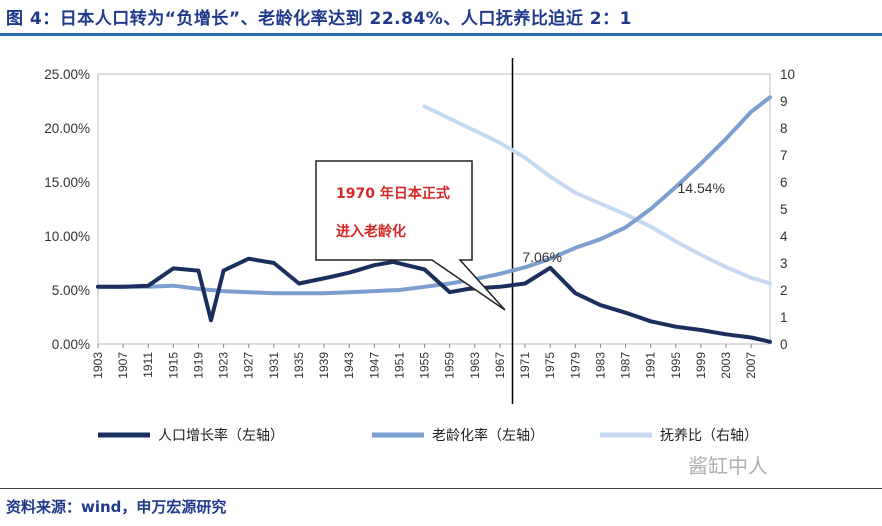 The height and width of the screenshot is (526, 882). What do you see at coordinates (374, 365) in the screenshot?
I see `x-axis-tick: 1947` at bounding box center [374, 365].